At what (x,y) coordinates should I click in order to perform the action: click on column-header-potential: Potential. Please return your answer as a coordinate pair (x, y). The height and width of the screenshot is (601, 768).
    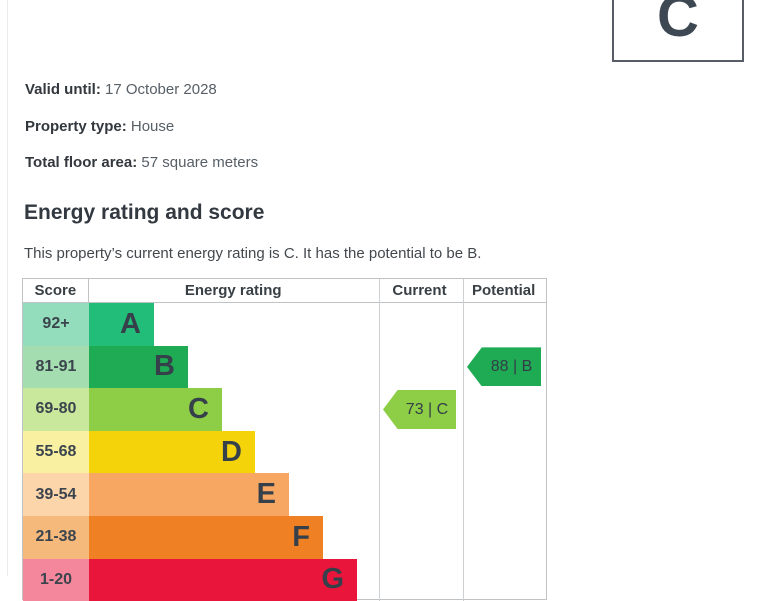
    Looking at the image, I should click on (503, 290).